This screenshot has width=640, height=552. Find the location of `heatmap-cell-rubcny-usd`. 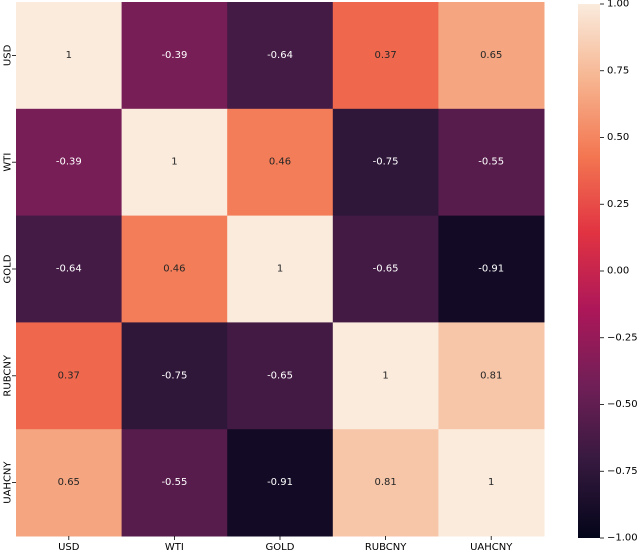

heatmap-cell-rubcny-usd is located at coordinates (69, 376).